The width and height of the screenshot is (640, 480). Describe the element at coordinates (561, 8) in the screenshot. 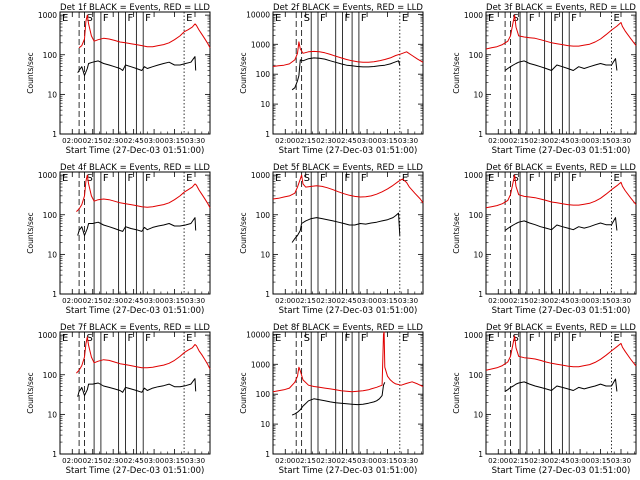

I see `panel-title: Det 3f BLACK = Events, RED = LLD` at that location.